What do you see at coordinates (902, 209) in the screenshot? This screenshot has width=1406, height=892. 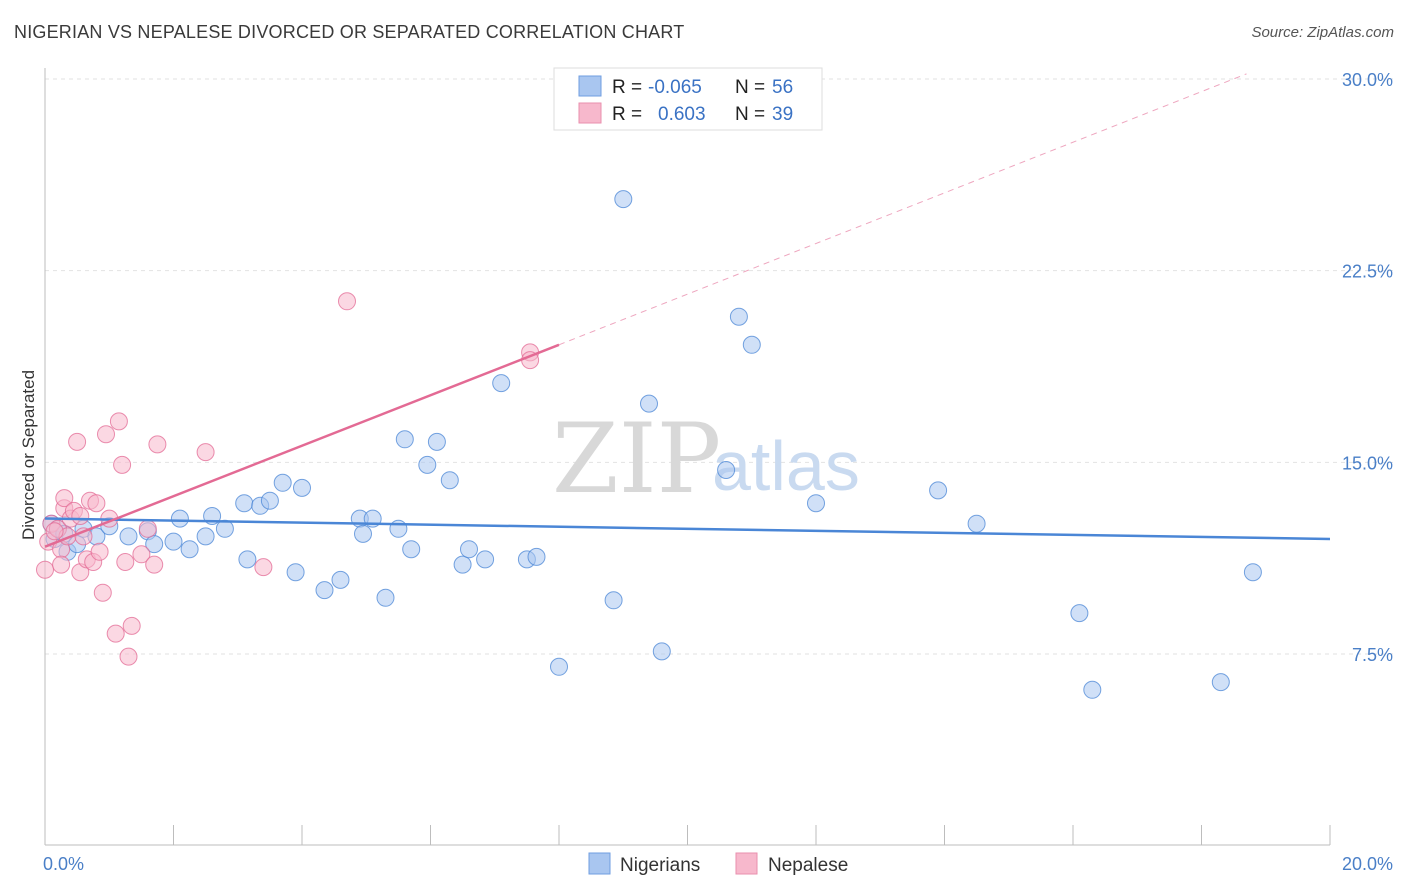 I see `nepalese-trend-extension` at bounding box center [902, 209].